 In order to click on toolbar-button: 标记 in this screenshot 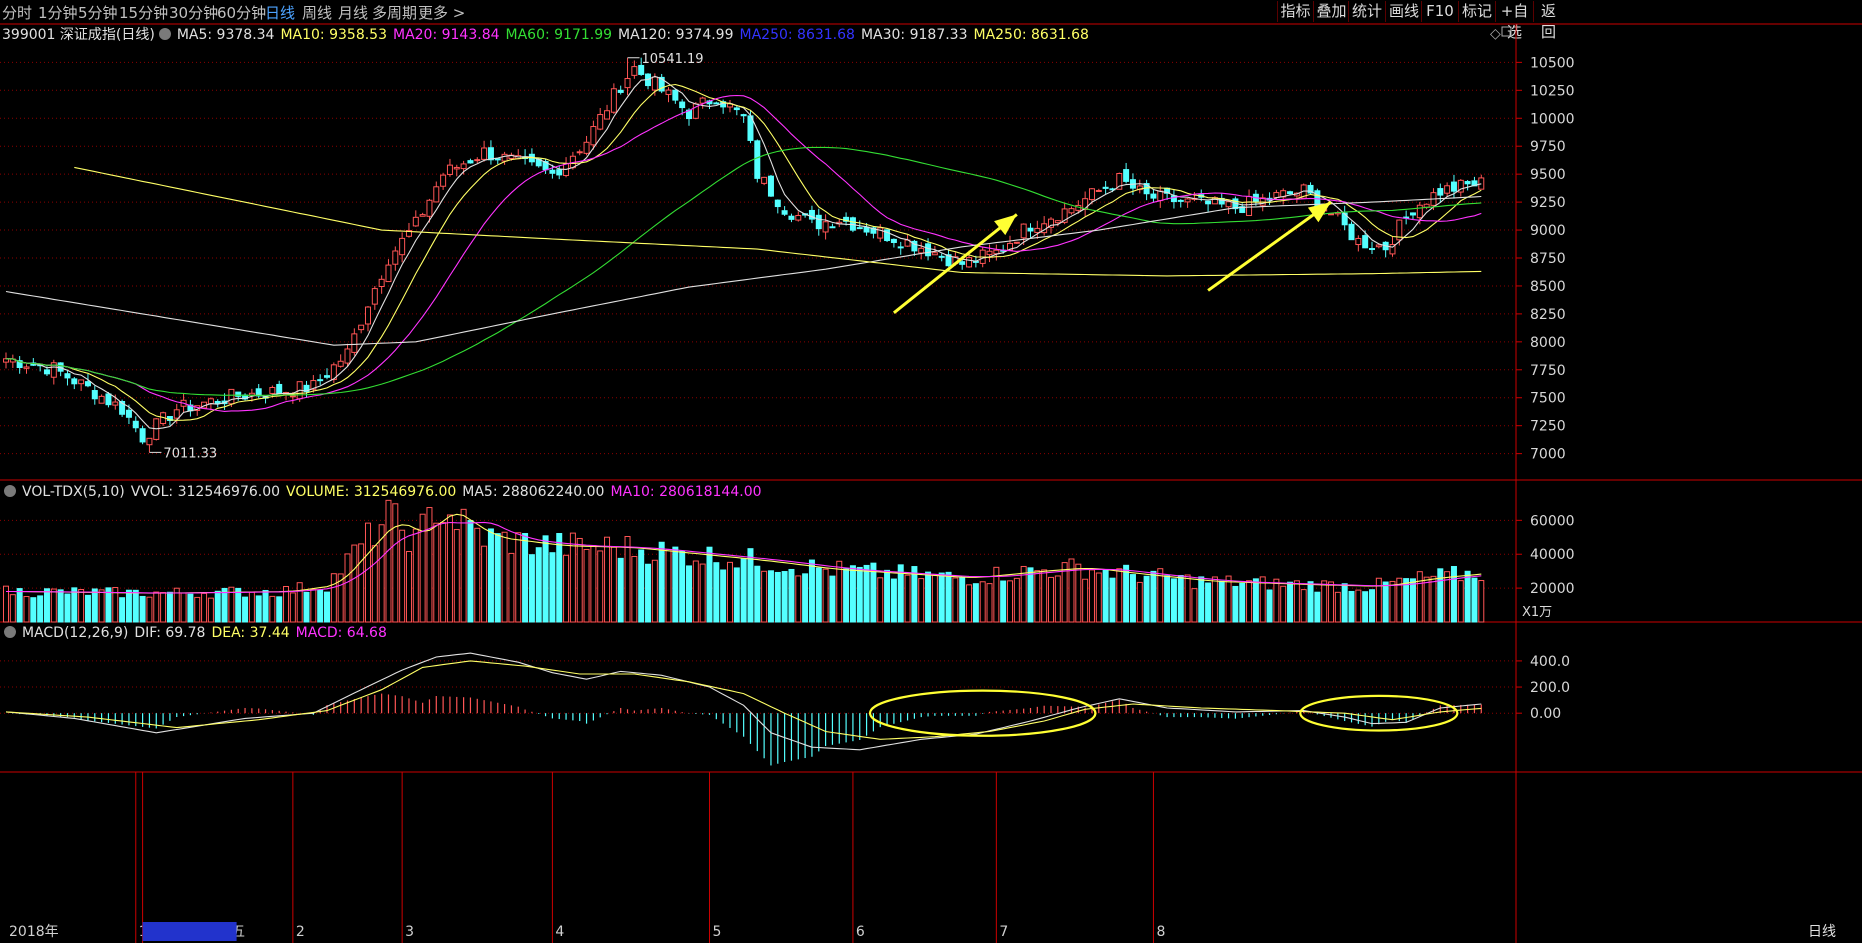, I will do `click(1476, 11)`.